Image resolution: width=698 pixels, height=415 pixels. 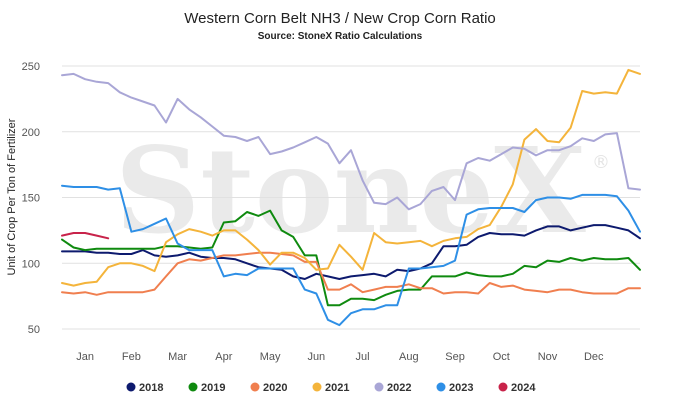 I want to click on y-tick-label: 200, so click(x=31, y=133).